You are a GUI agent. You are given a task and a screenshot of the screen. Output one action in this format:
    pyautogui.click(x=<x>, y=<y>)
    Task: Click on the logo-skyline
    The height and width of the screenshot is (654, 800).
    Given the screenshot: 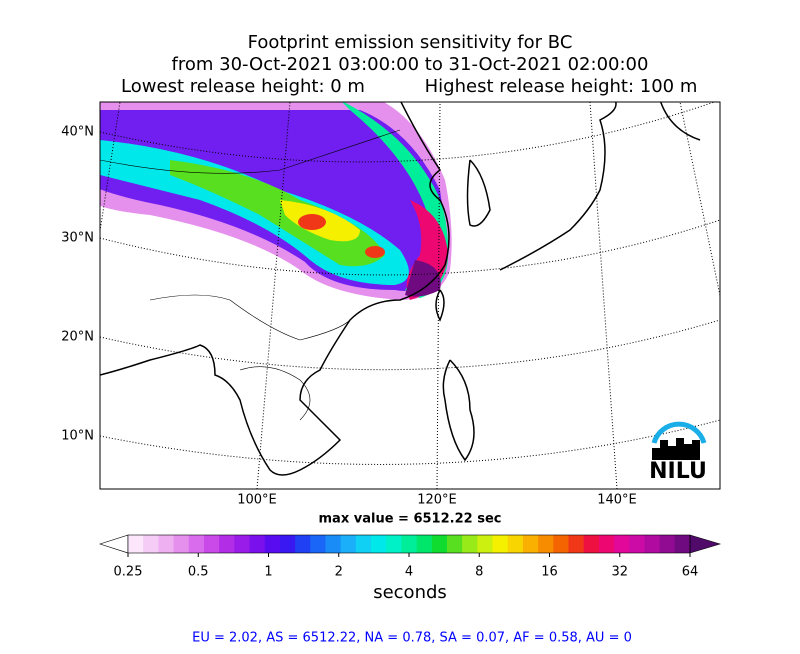 What is the action you would take?
    pyautogui.click(x=676, y=449)
    